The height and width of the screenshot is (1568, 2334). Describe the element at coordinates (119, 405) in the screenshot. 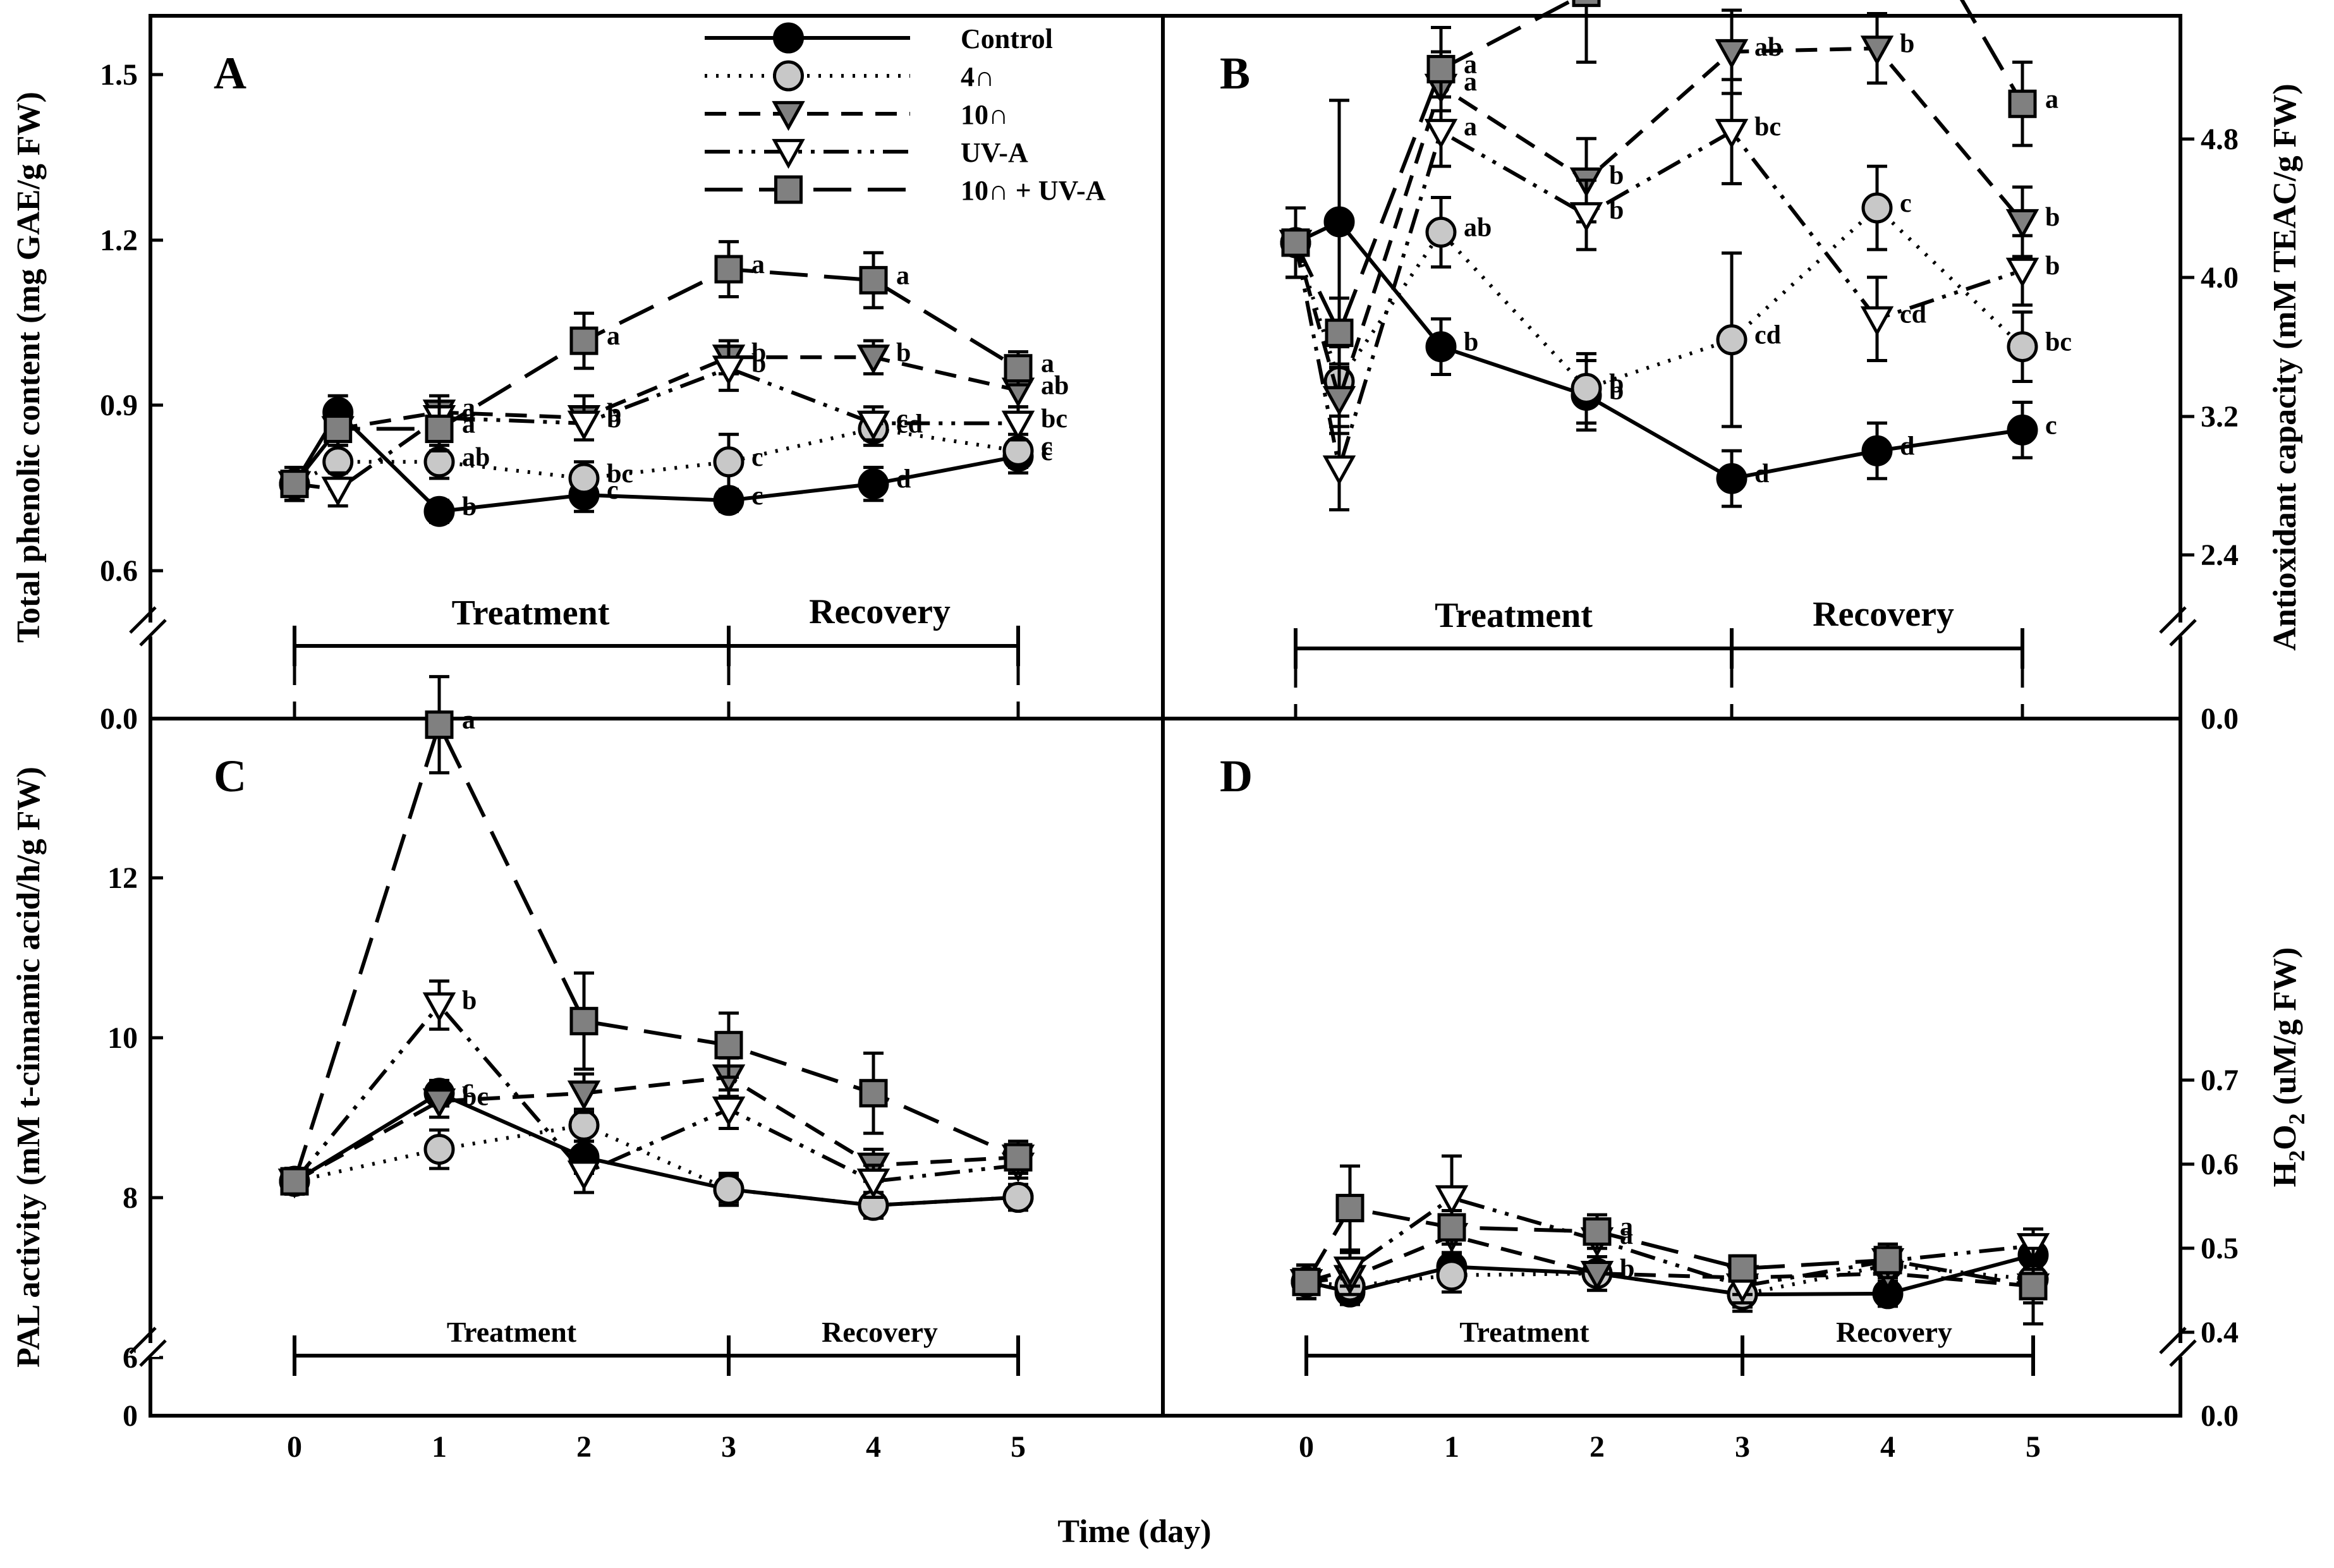

I see `y-tick-label: 0.9` at that location.